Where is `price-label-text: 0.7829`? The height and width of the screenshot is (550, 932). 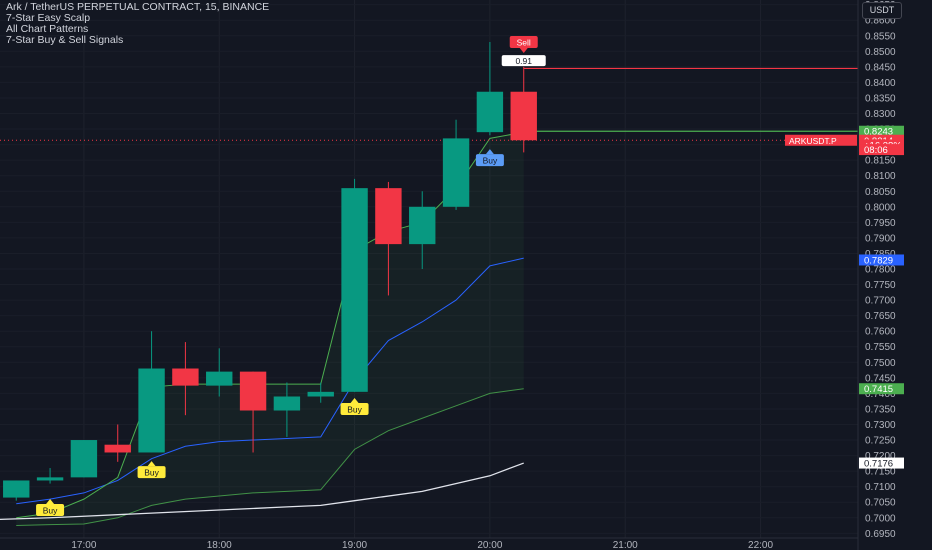 price-label-text: 0.7829 is located at coordinates (878, 260).